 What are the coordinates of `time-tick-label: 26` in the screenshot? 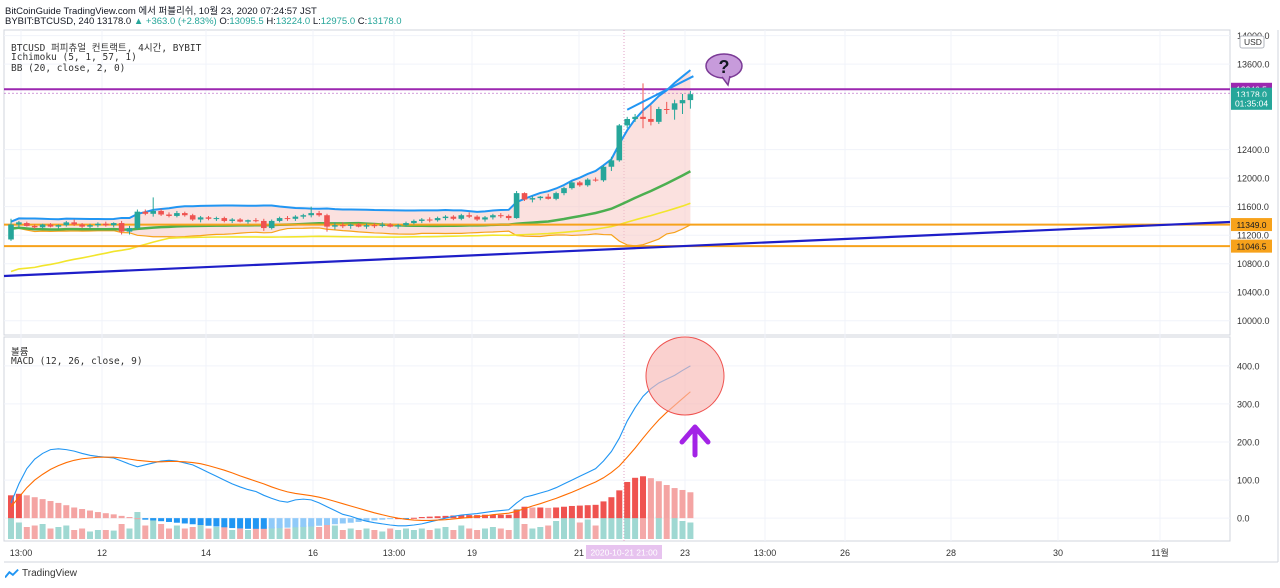 It's located at (845, 553).